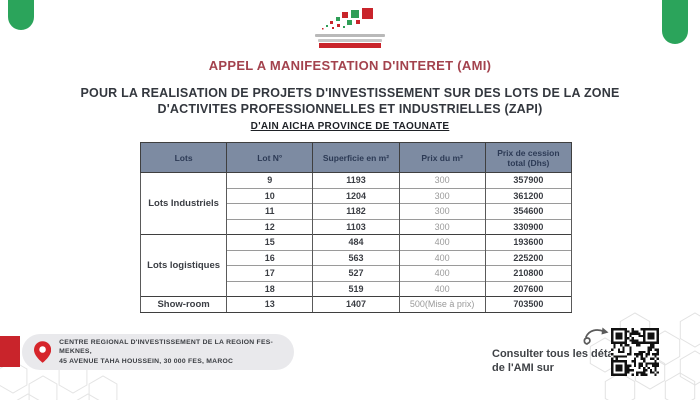 The width and height of the screenshot is (700, 400). I want to click on logo-subtext-line, so click(350, 40).